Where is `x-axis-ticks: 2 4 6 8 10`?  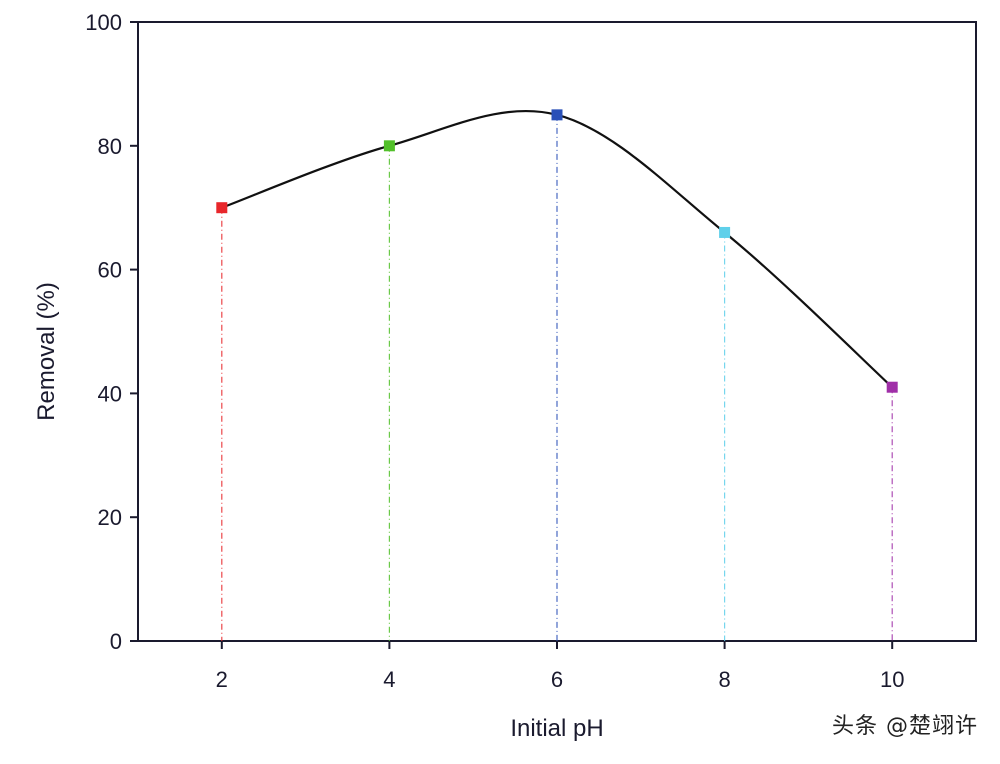
x-axis-ticks: 2 4 6 8 10 is located at coordinates (560, 666).